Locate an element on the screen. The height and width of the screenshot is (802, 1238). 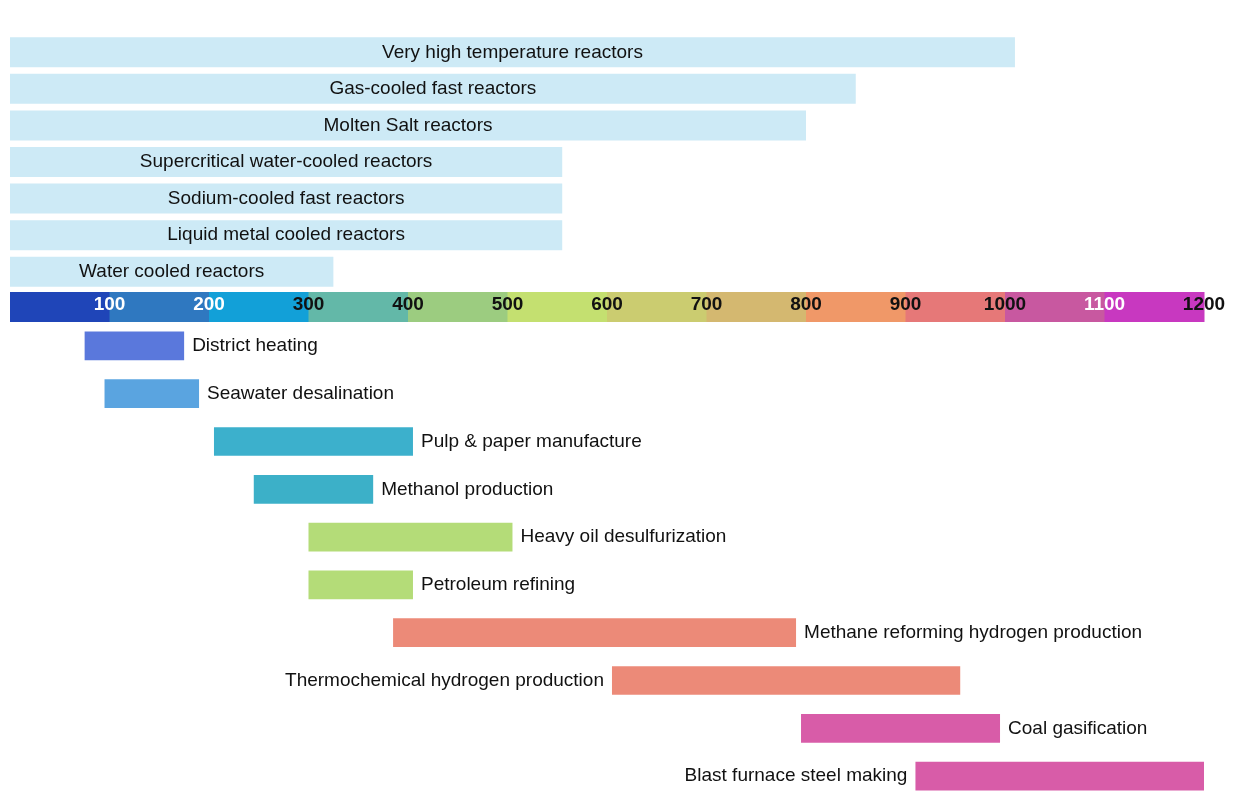
category-label: Blast furnace steel making is located at coordinates (796, 775).